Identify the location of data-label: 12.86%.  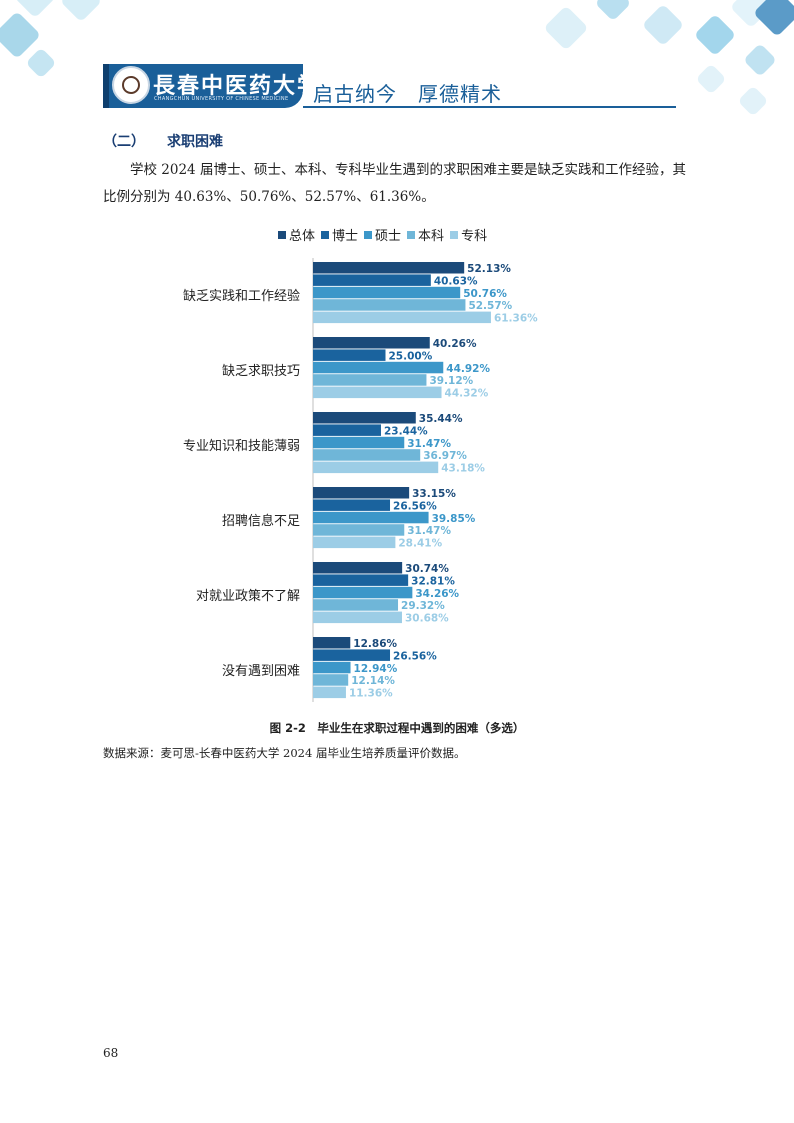
(375, 644).